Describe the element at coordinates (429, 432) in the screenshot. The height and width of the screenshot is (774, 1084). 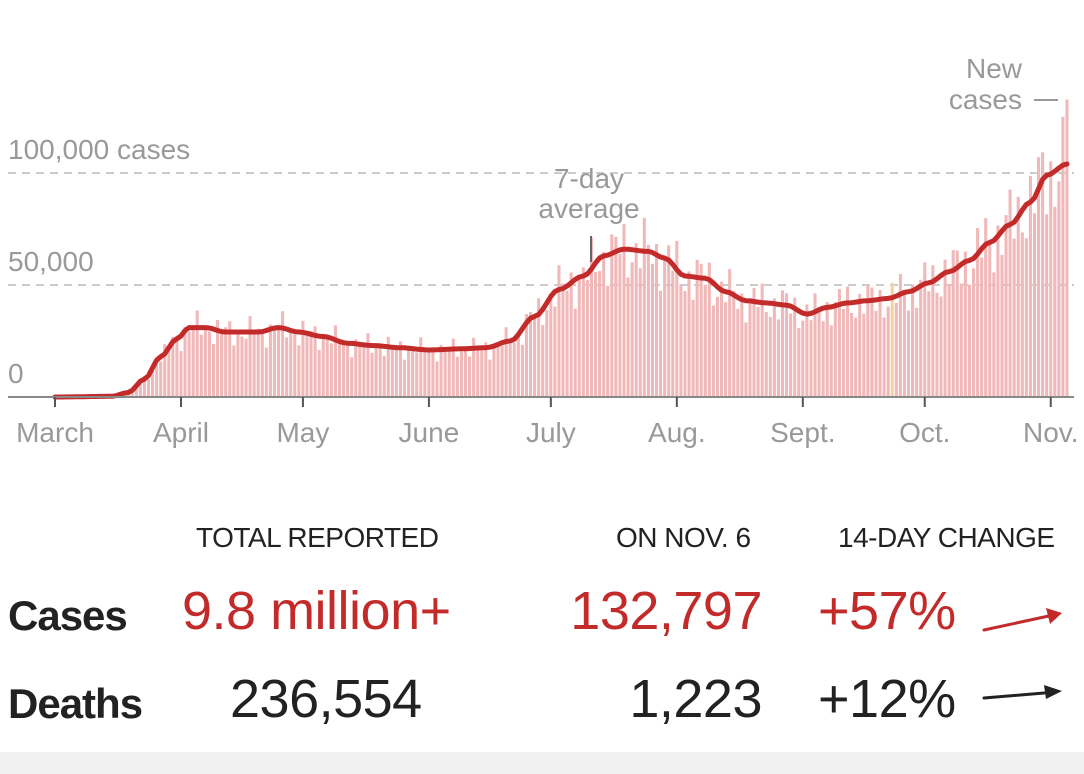
I see `x-tick-label: June` at that location.